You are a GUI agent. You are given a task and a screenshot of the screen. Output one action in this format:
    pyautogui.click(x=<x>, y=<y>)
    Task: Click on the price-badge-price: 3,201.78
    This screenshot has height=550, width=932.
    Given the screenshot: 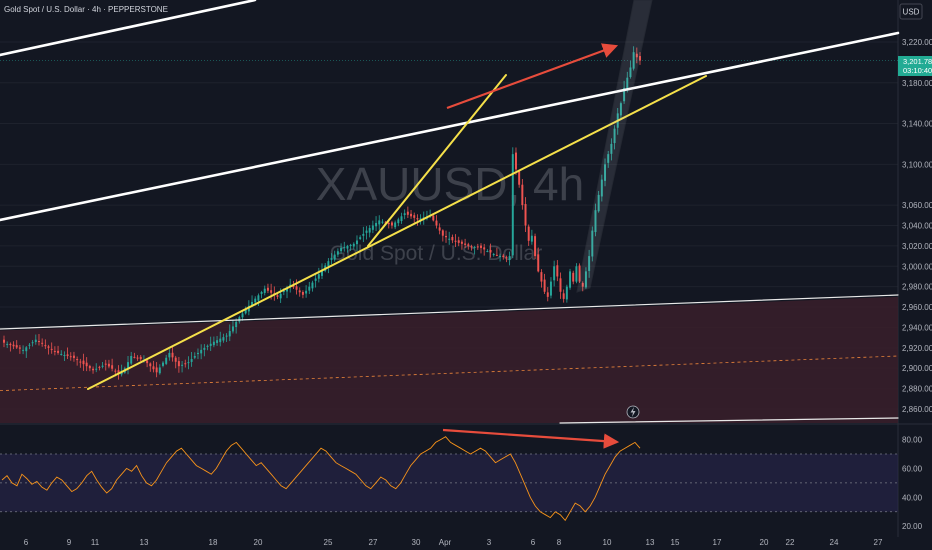 What is the action you would take?
    pyautogui.click(x=917, y=61)
    